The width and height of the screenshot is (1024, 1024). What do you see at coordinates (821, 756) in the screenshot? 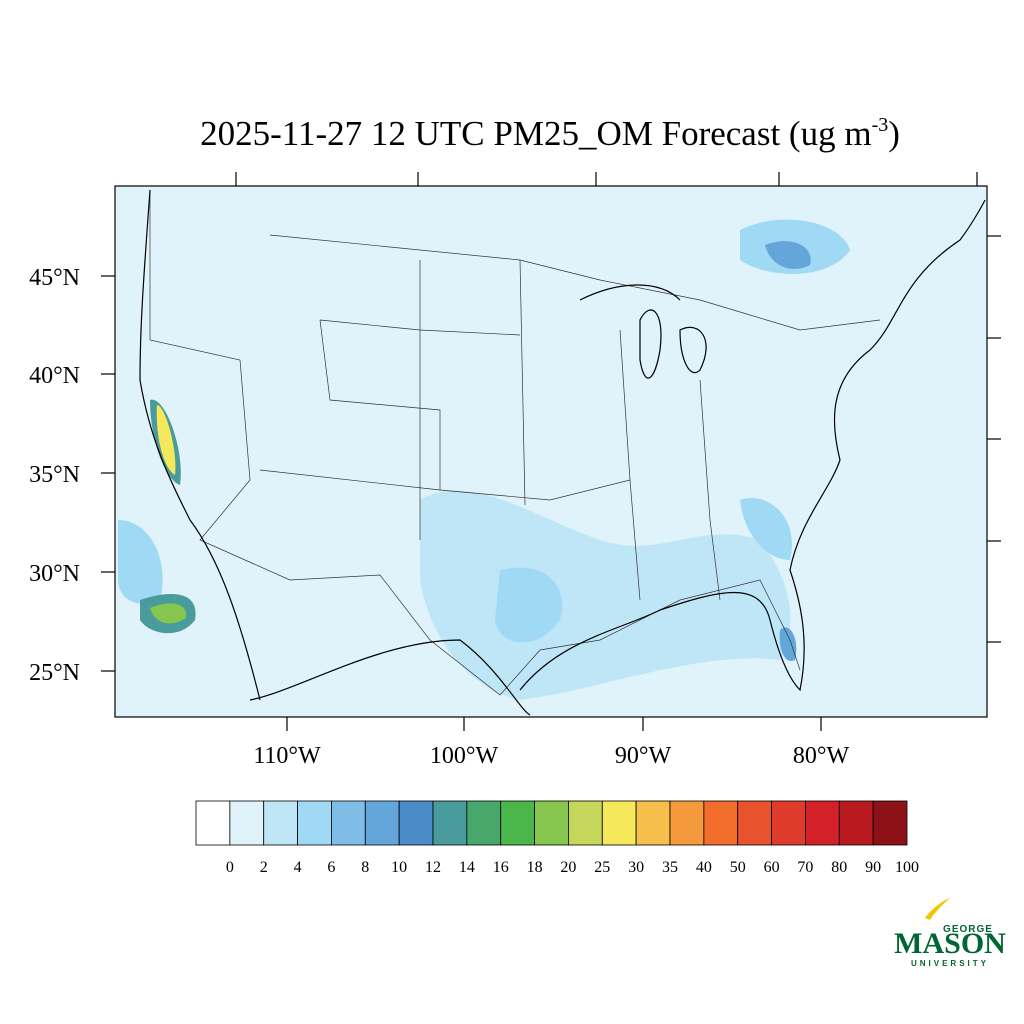
I see `lon-label: 80°W` at bounding box center [821, 756].